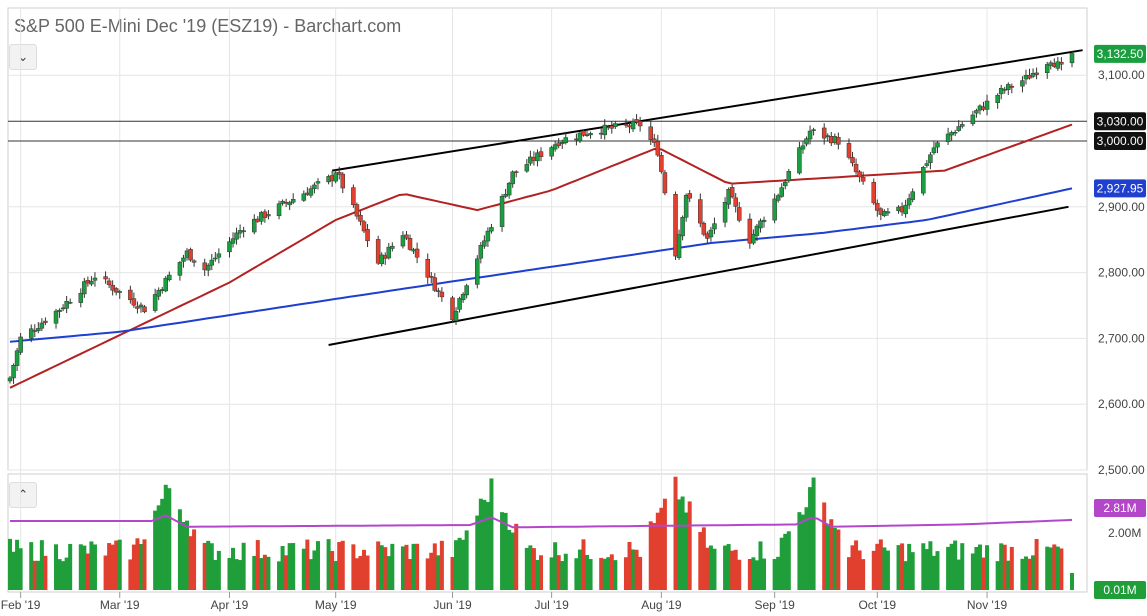  Describe the element at coordinates (452, 605) in the screenshot. I see `date-tick-label: Jun '19` at that location.